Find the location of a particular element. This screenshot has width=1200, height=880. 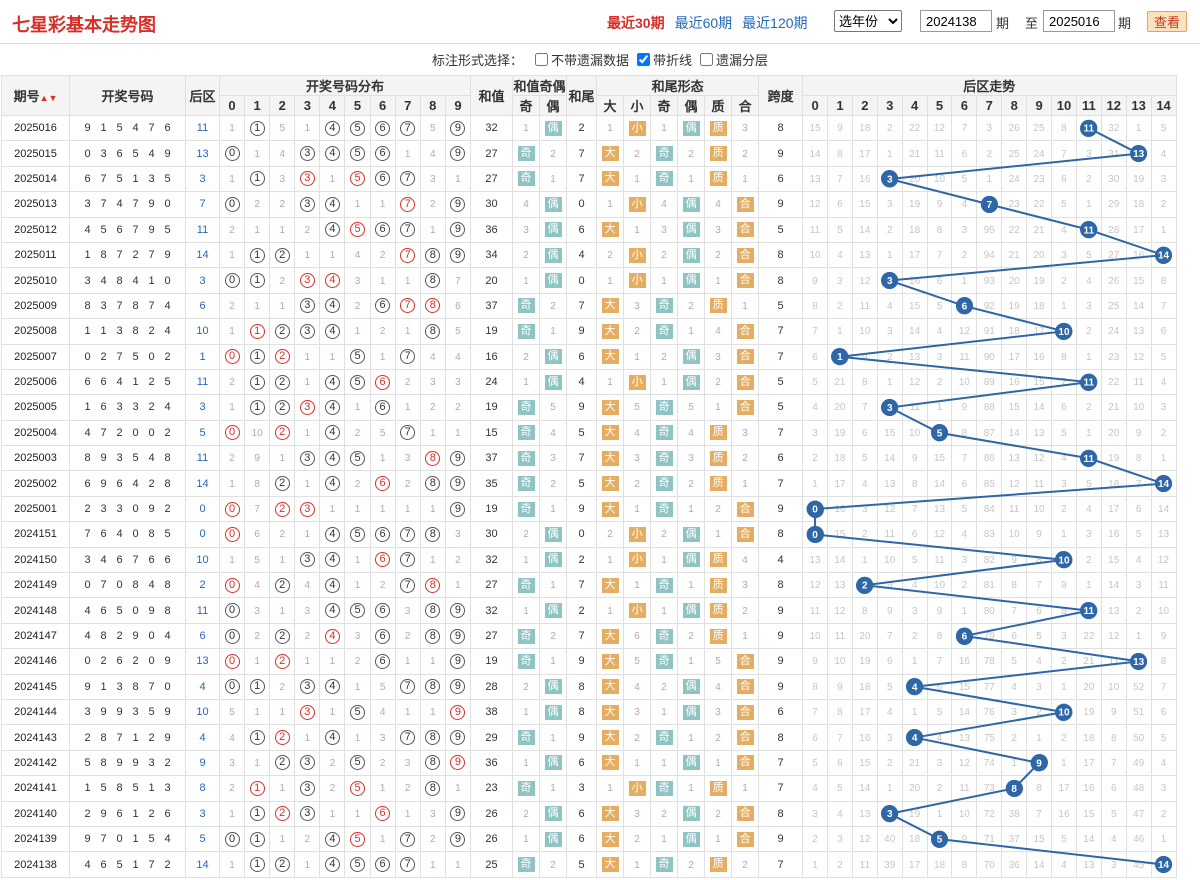

trend-cell-6: 12 is located at coordinates (964, 331).